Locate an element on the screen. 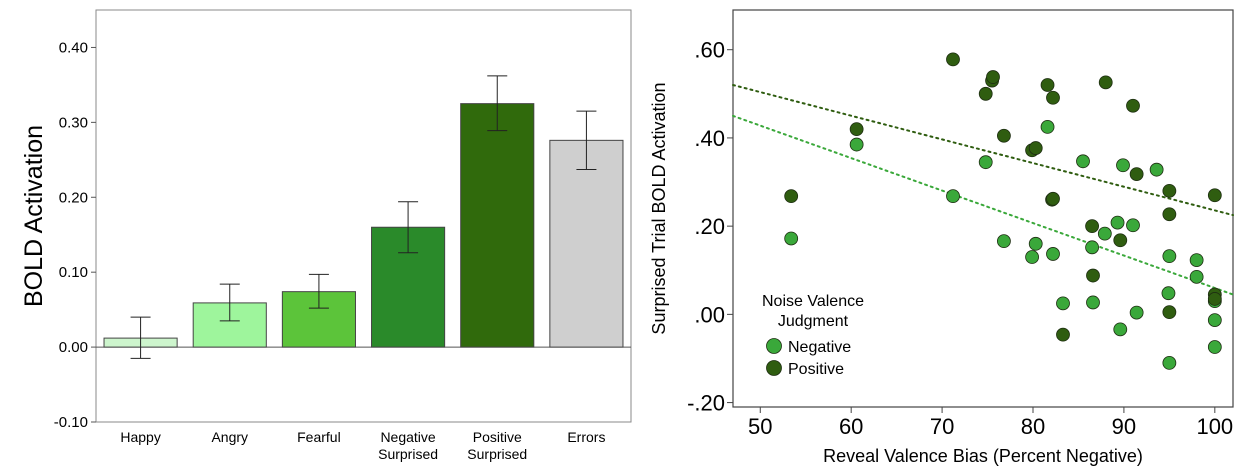 The height and width of the screenshot is (471, 1245). x-category-label: Angry is located at coordinates (229, 437).